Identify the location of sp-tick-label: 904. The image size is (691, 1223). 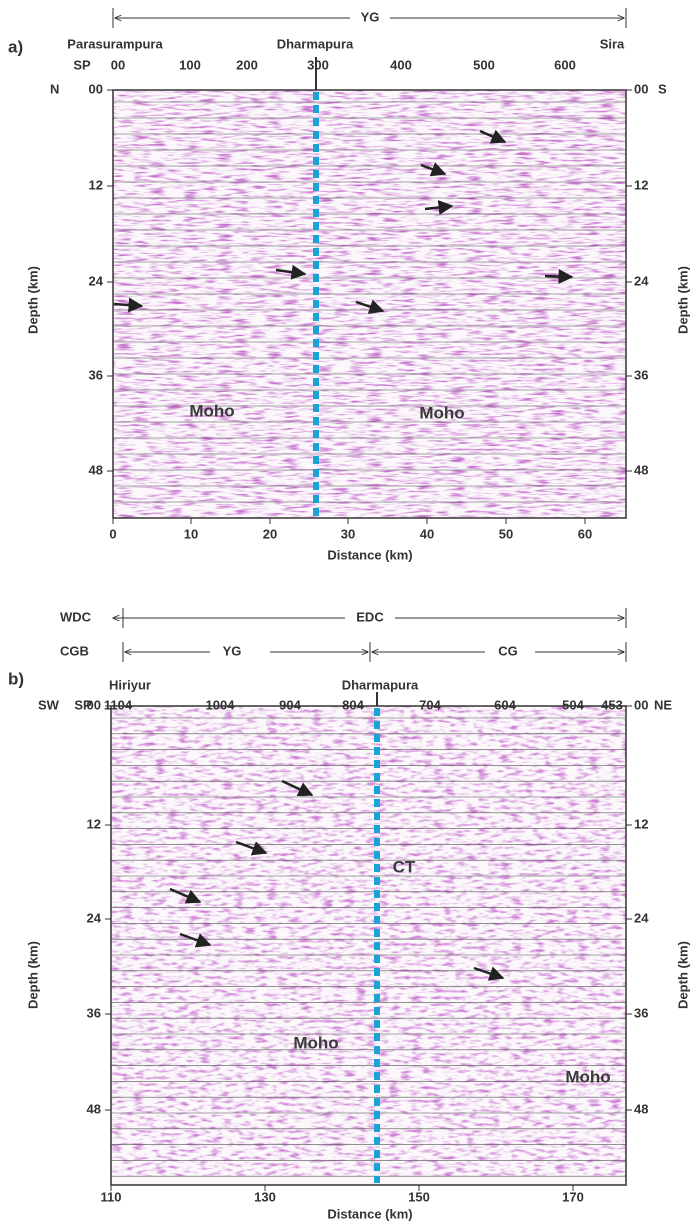
(290, 704).